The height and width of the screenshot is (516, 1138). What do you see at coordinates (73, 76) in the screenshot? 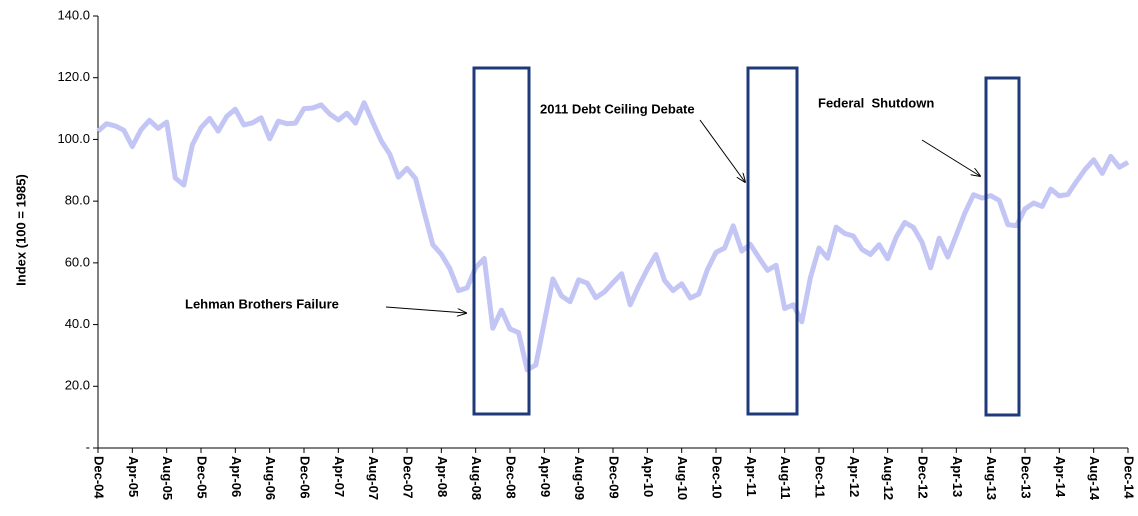
I see `y-tick-label: 120.0` at bounding box center [73, 76].